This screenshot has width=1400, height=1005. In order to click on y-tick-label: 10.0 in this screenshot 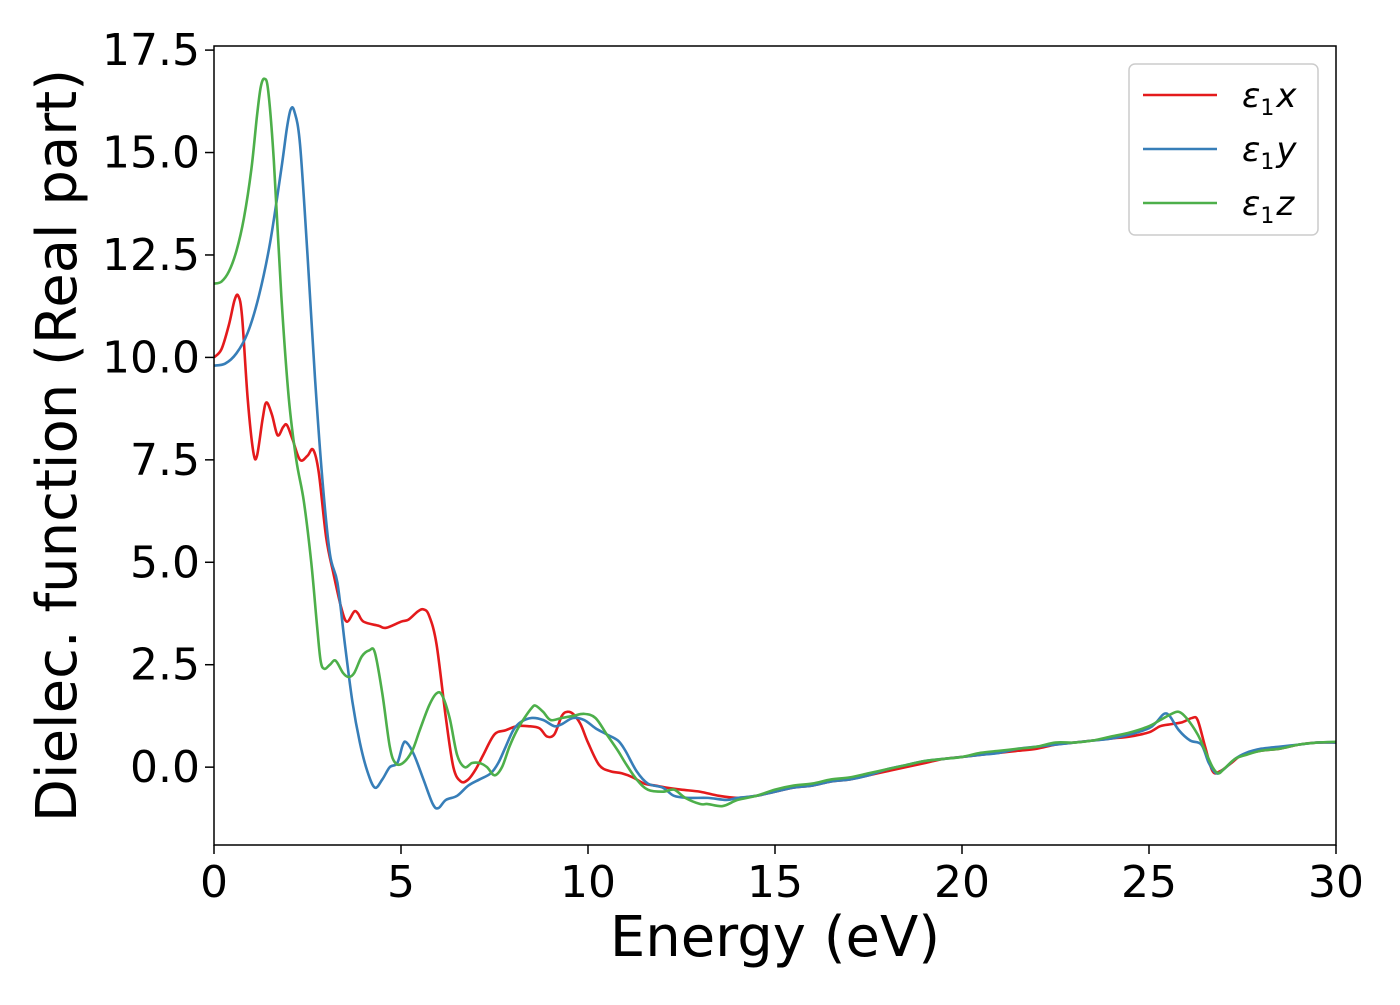, I will do `click(151, 357)`.